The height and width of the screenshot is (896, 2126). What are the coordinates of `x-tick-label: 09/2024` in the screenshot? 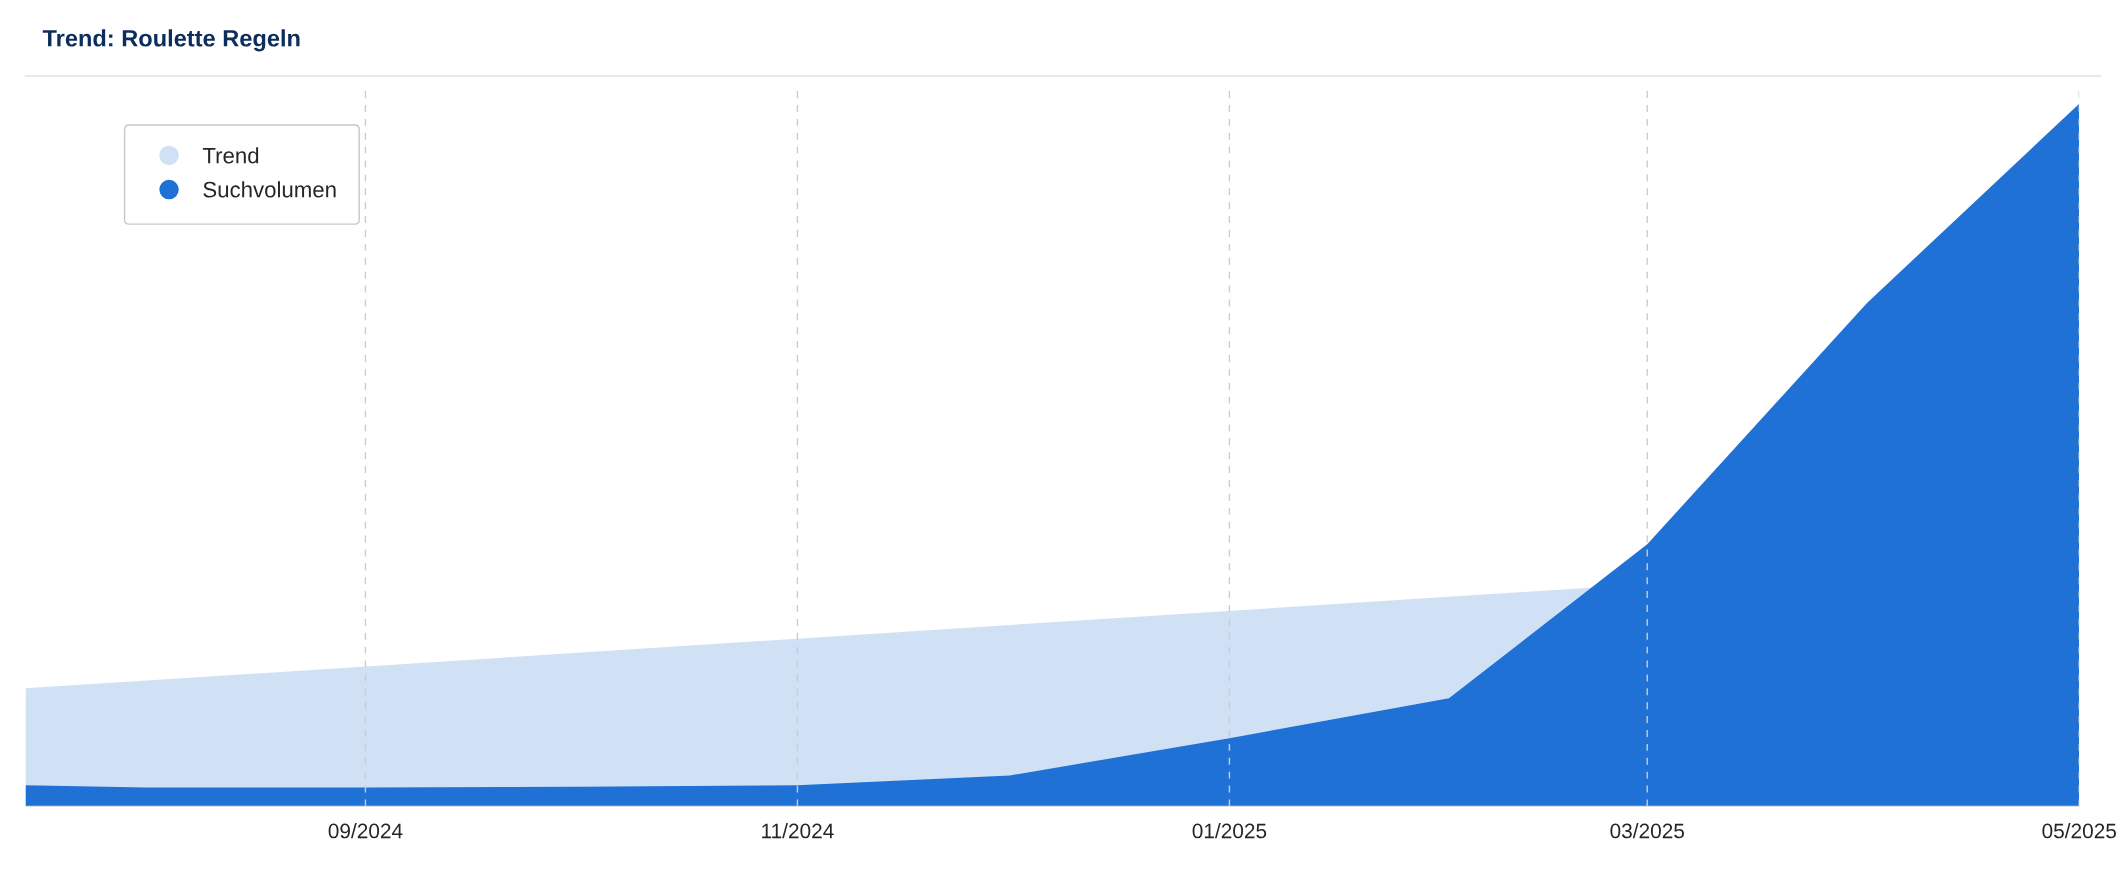 It's located at (365, 831).